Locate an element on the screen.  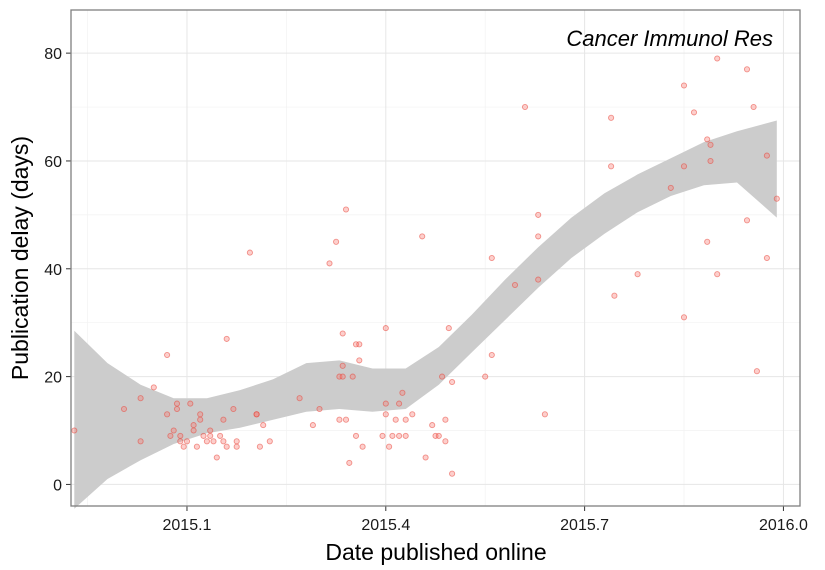
y-tick-label: 60 is located at coordinates (53, 162).